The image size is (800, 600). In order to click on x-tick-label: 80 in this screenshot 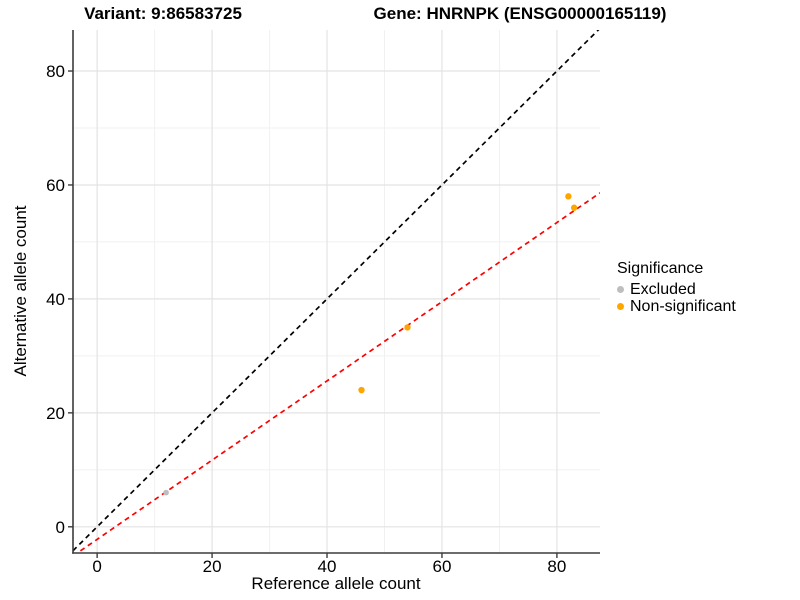, I will do `click(556, 566)`.